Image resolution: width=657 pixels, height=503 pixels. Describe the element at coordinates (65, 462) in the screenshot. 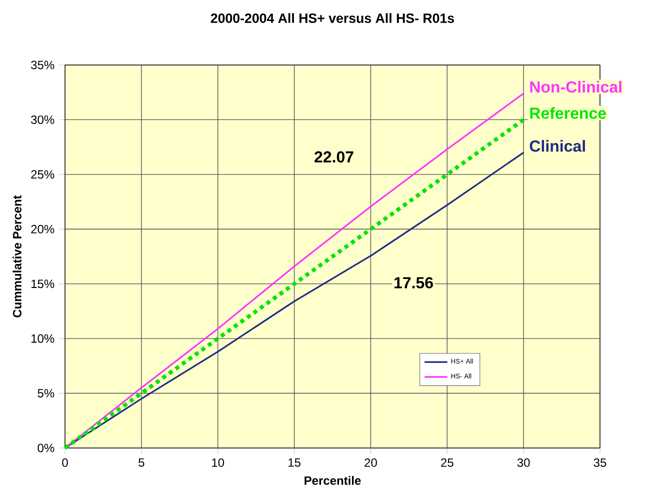

I see `x-tick-label: 0` at that location.